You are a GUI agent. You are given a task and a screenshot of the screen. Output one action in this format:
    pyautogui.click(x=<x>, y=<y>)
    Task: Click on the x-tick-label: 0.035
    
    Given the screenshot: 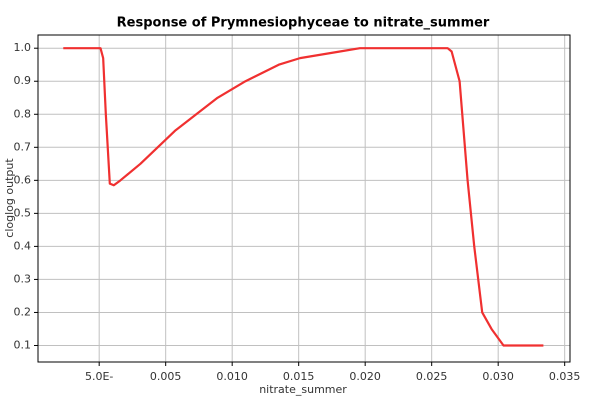 What is the action you would take?
    pyautogui.click(x=565, y=376)
    